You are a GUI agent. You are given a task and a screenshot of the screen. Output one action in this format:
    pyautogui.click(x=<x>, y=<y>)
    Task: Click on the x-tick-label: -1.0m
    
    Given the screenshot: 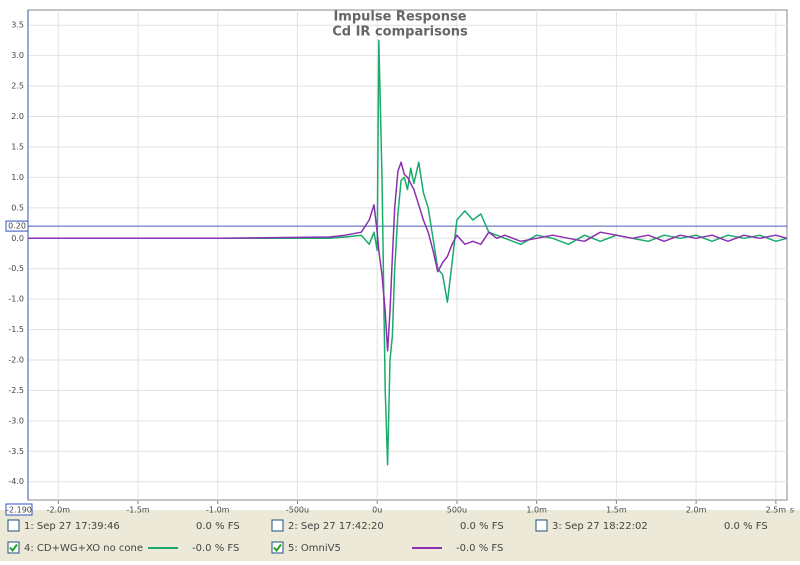 What is the action you would take?
    pyautogui.click(x=218, y=510)
    